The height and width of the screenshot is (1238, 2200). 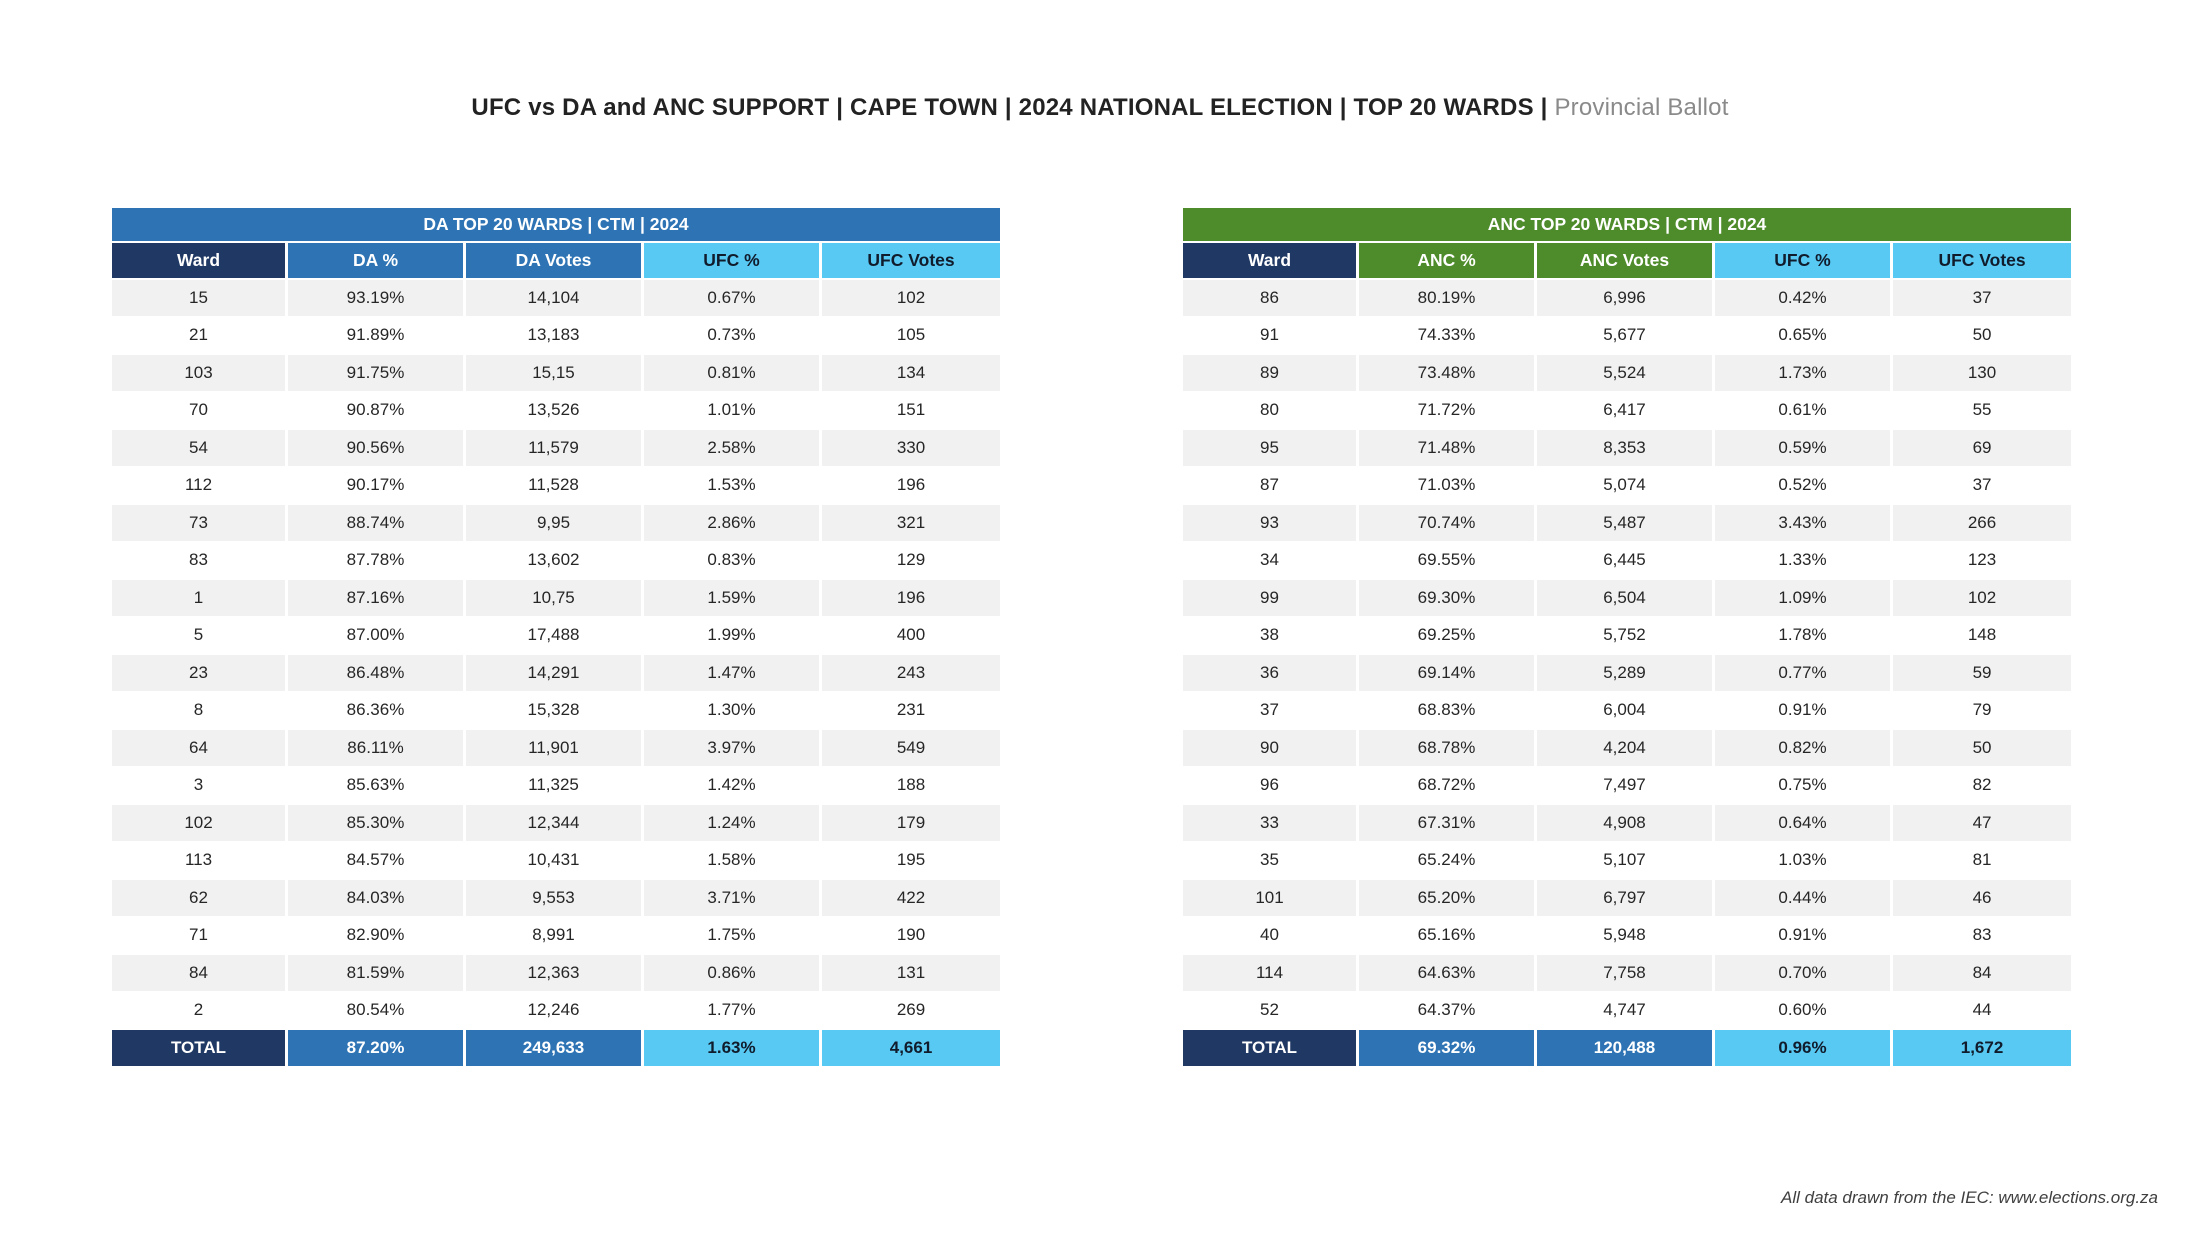 What do you see at coordinates (1271, 1049) in the screenshot?
I see `total-label: TOTAL` at bounding box center [1271, 1049].